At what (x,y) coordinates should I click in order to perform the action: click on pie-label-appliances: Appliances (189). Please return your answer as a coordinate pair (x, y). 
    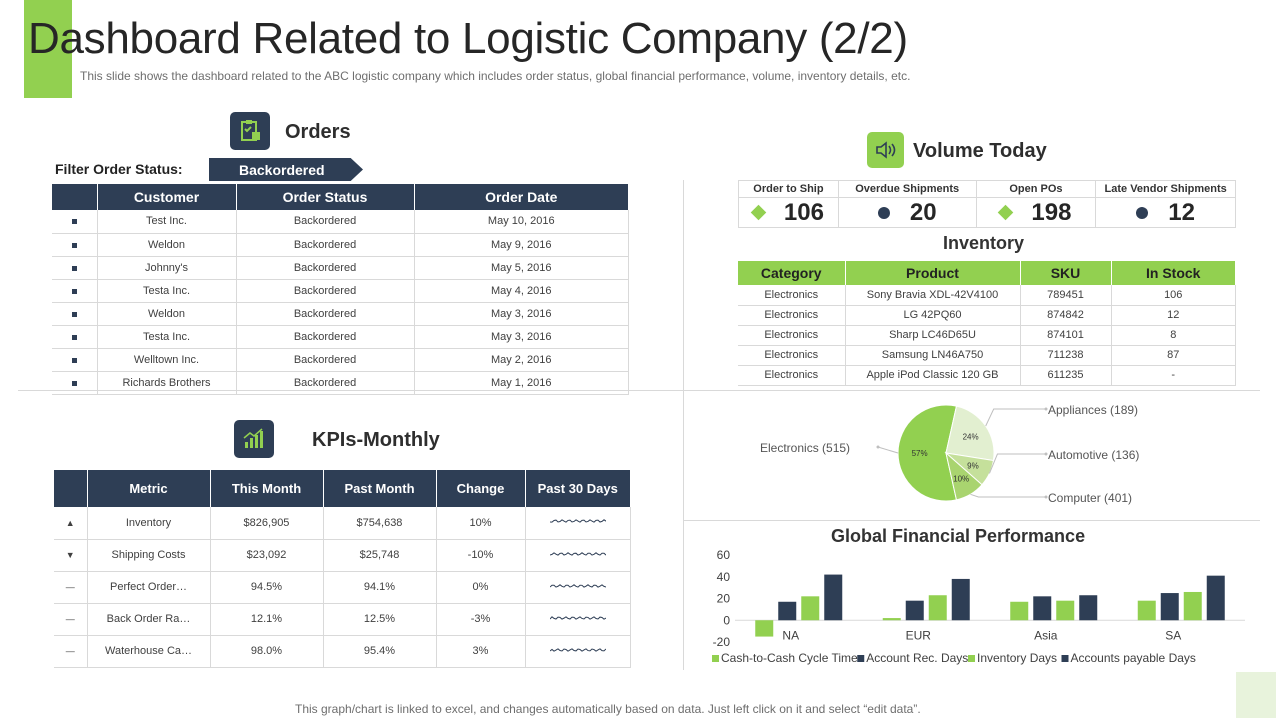
    Looking at the image, I should click on (1093, 410).